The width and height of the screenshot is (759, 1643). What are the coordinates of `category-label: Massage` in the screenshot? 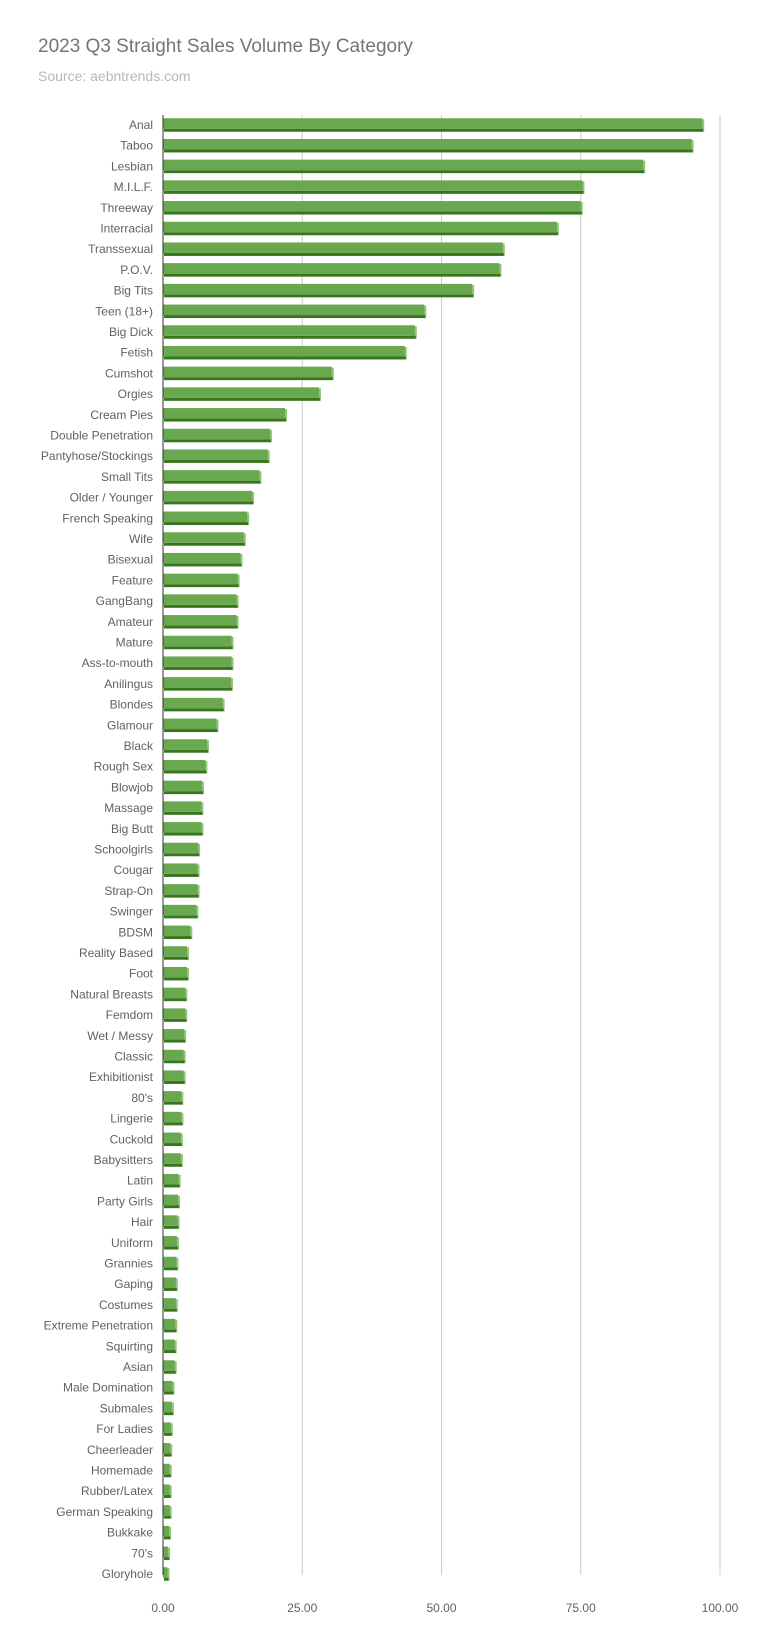 It's located at (128, 808).